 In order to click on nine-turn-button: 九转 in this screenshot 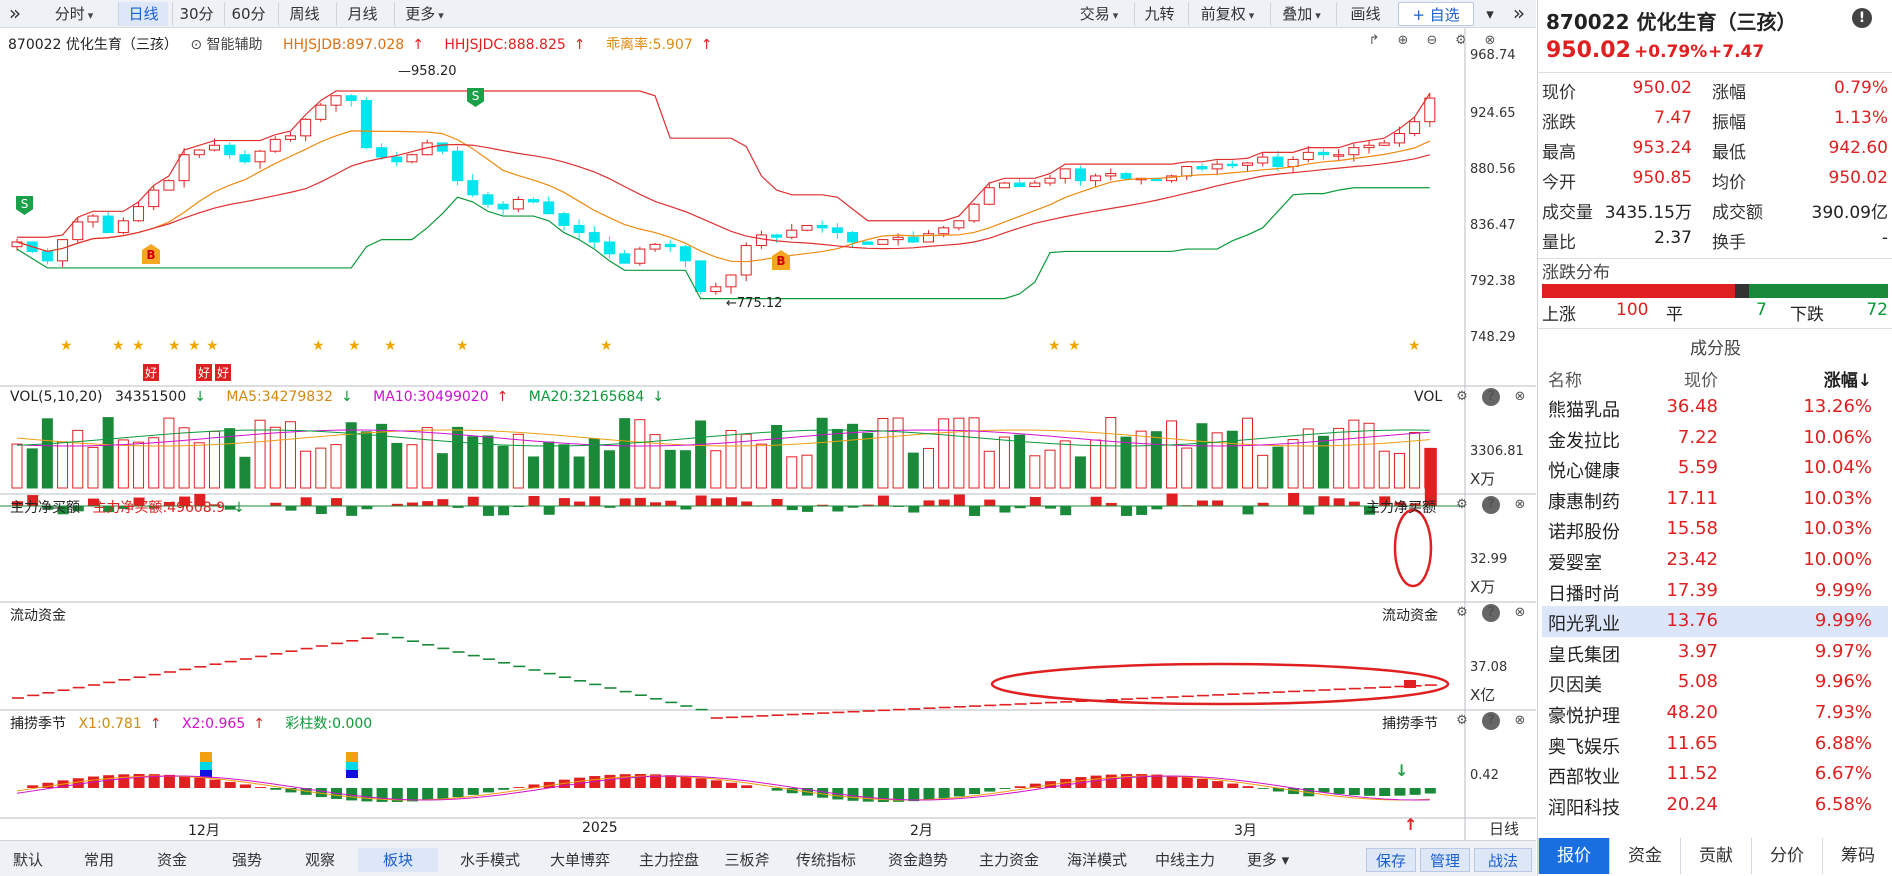, I will do `click(1159, 14)`.